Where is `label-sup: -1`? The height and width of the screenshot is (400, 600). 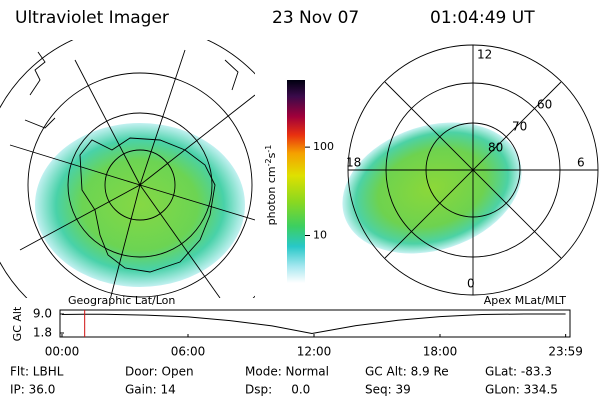 label-sup: -1 is located at coordinates (268, 149).